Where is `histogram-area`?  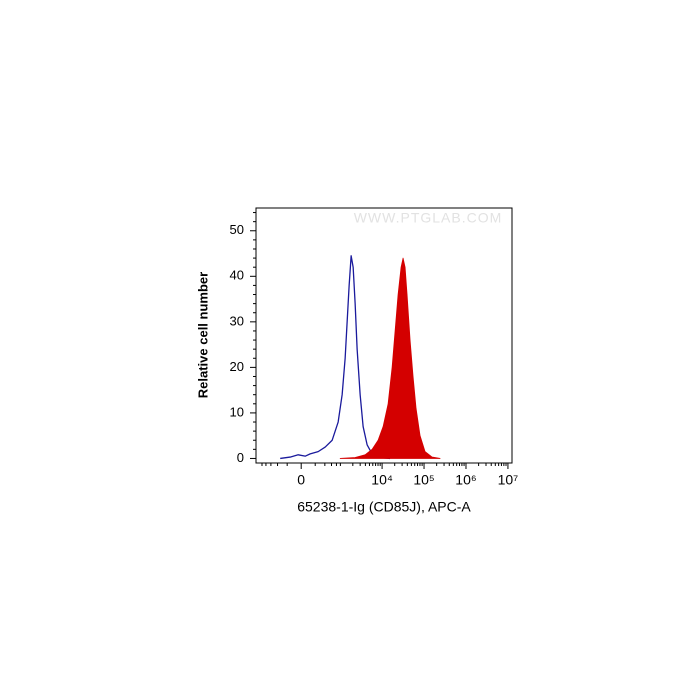
histogram-area is located at coordinates (390, 358).